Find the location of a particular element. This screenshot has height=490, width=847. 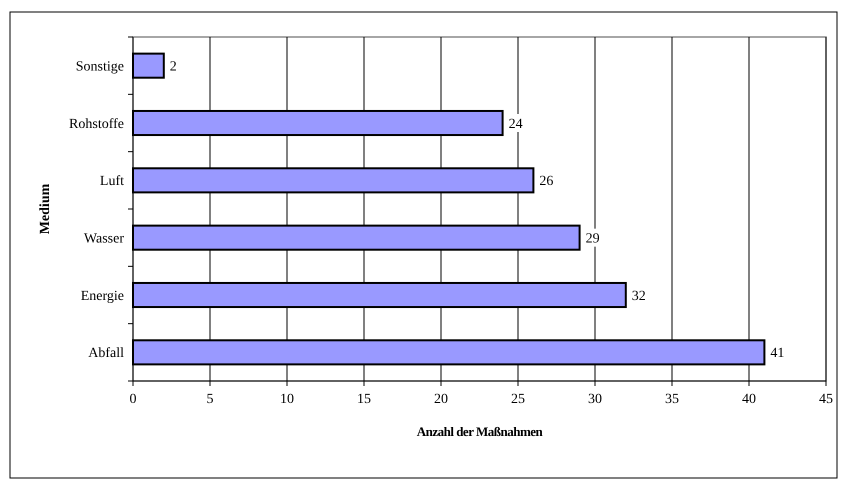

x-tick-label: 35 is located at coordinates (672, 399).